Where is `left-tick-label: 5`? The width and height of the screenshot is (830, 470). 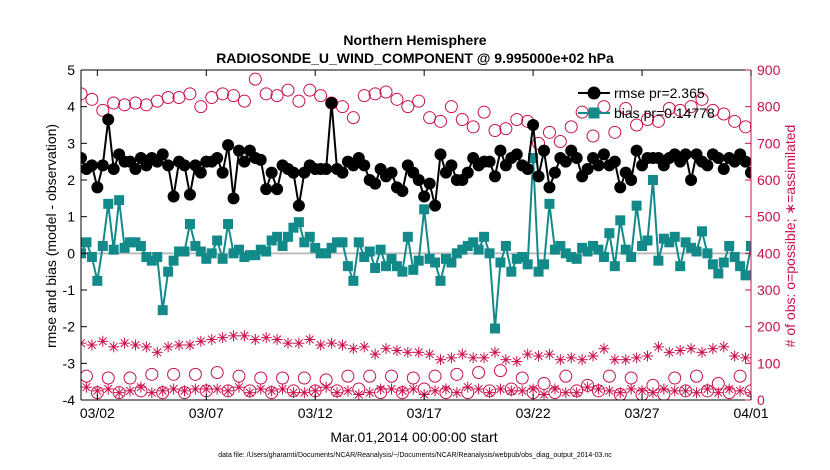 left-tick-label: 5 is located at coordinates (71, 70).